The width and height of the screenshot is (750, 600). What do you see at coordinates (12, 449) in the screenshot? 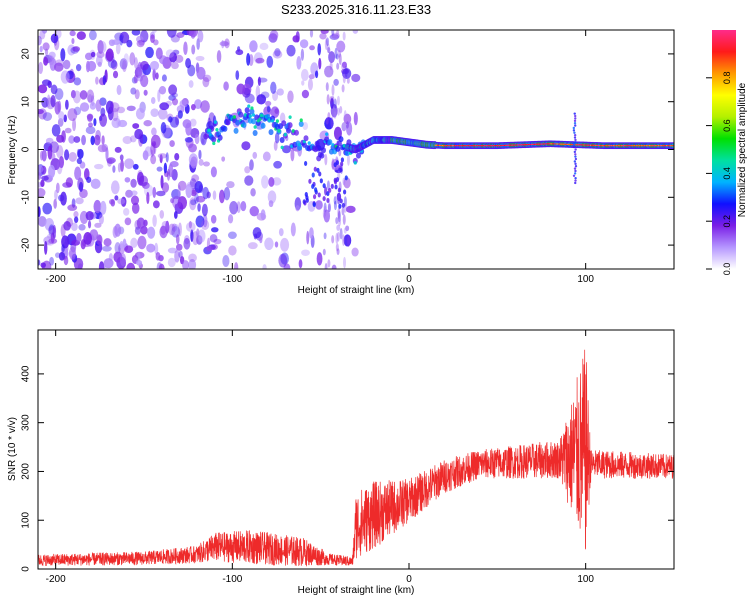
I see `snr-y-axis-label: SNR (10 * v/v)` at bounding box center [12, 449].